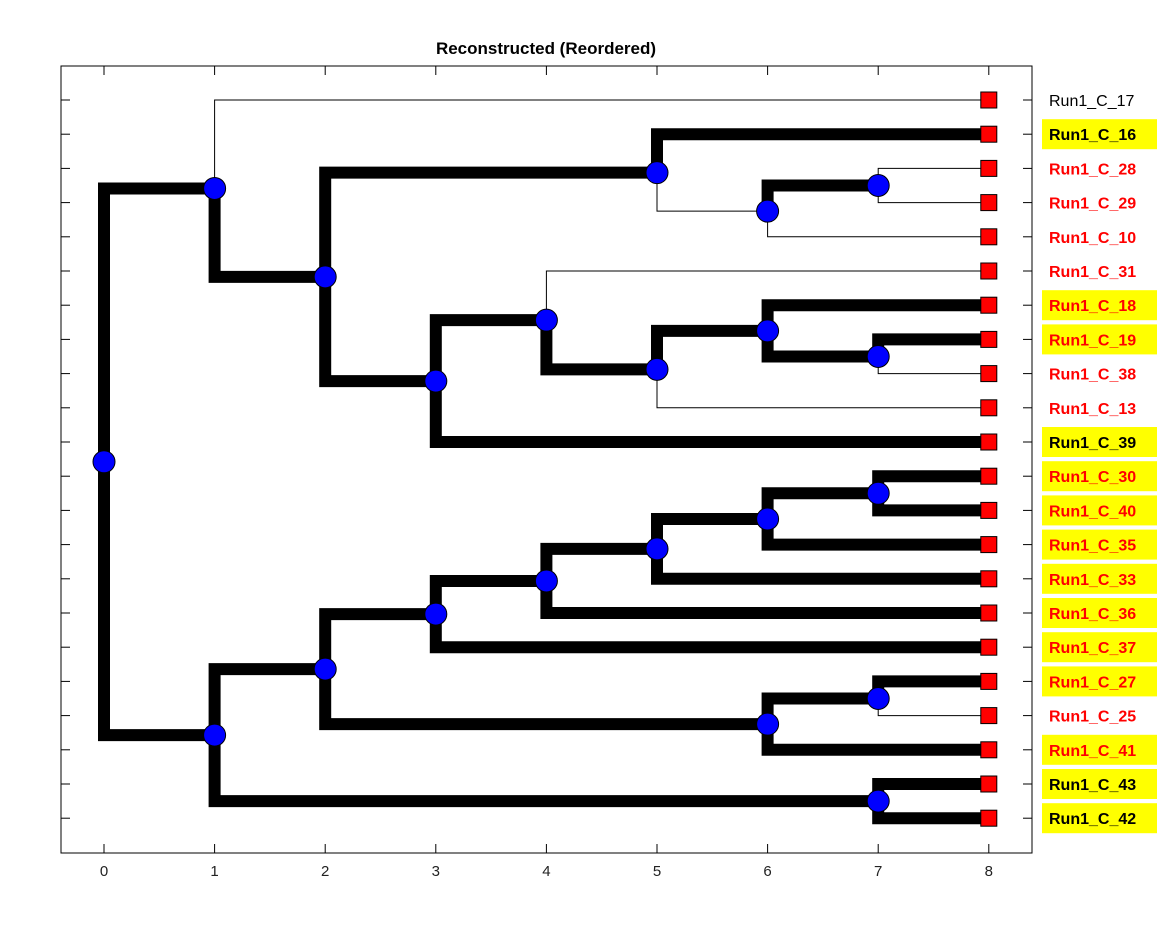 Image resolution: width=1167 pixels, height=935 pixels. I want to click on leaf-label: Run1_C_37, so click(1092, 648).